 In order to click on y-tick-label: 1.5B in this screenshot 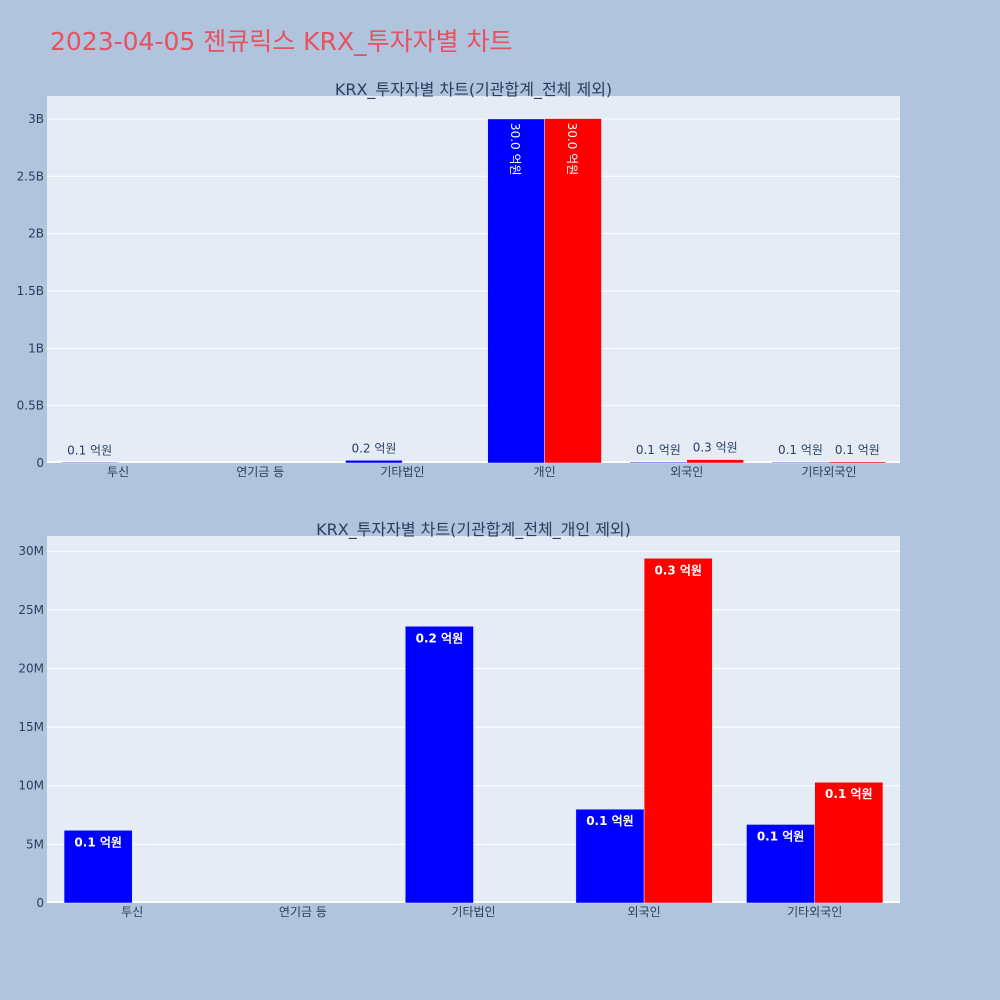, I will do `click(30, 291)`.